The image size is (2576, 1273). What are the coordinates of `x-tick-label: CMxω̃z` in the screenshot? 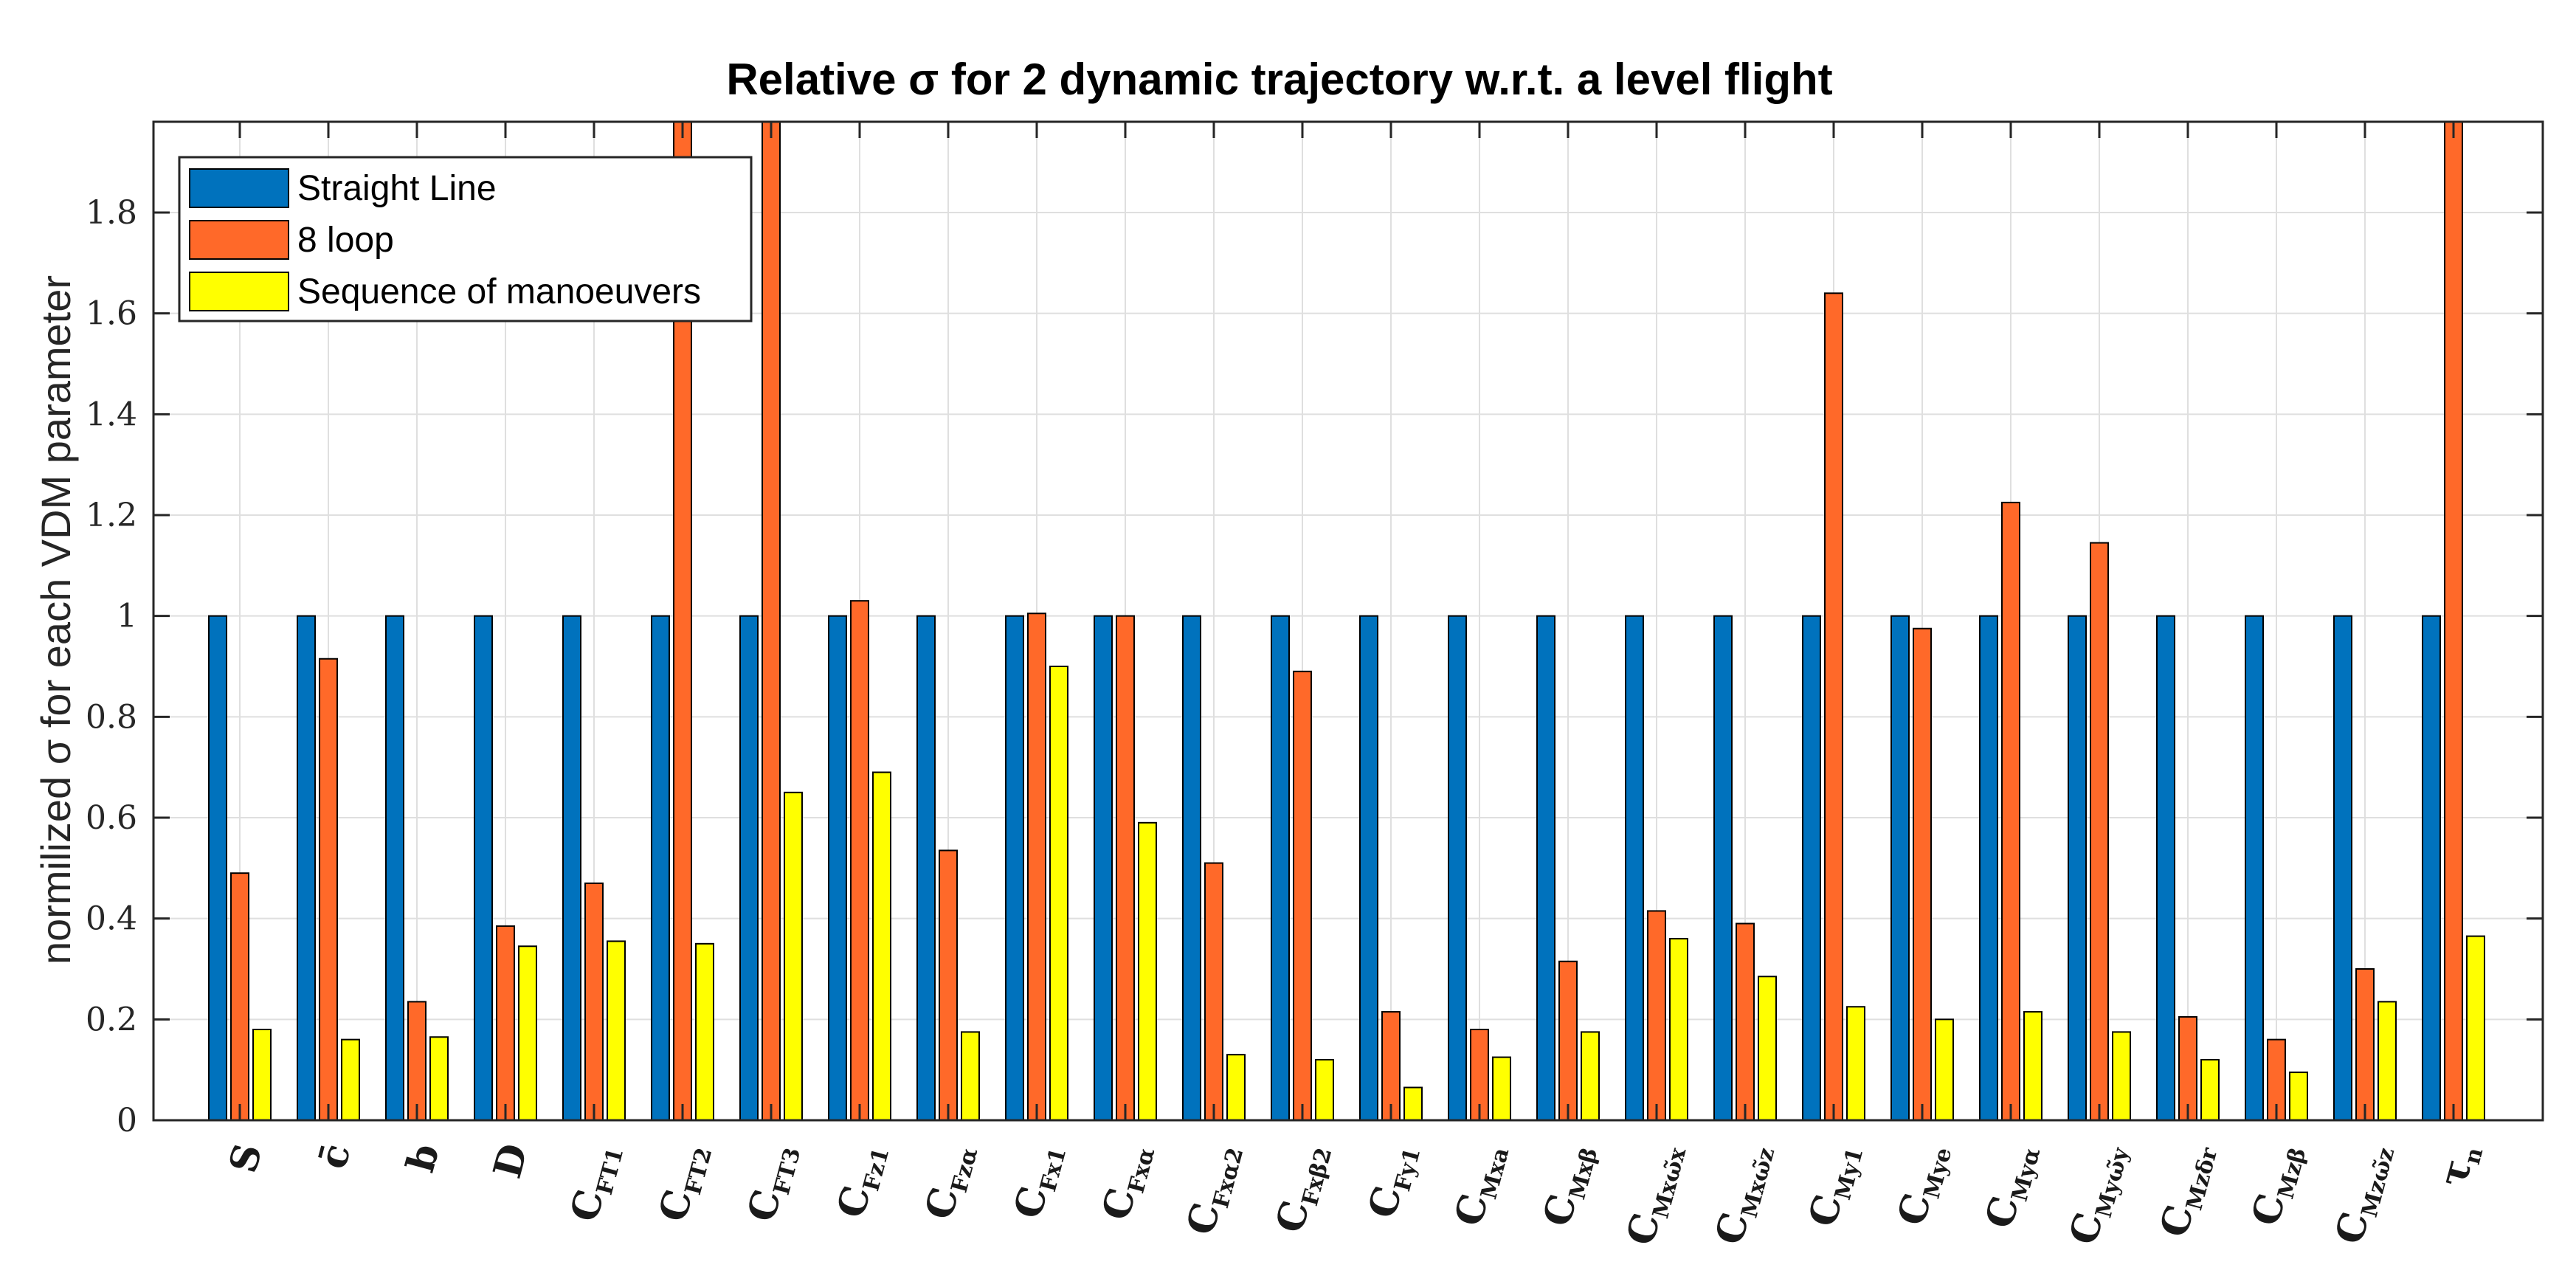 It's located at (1743, 1194).